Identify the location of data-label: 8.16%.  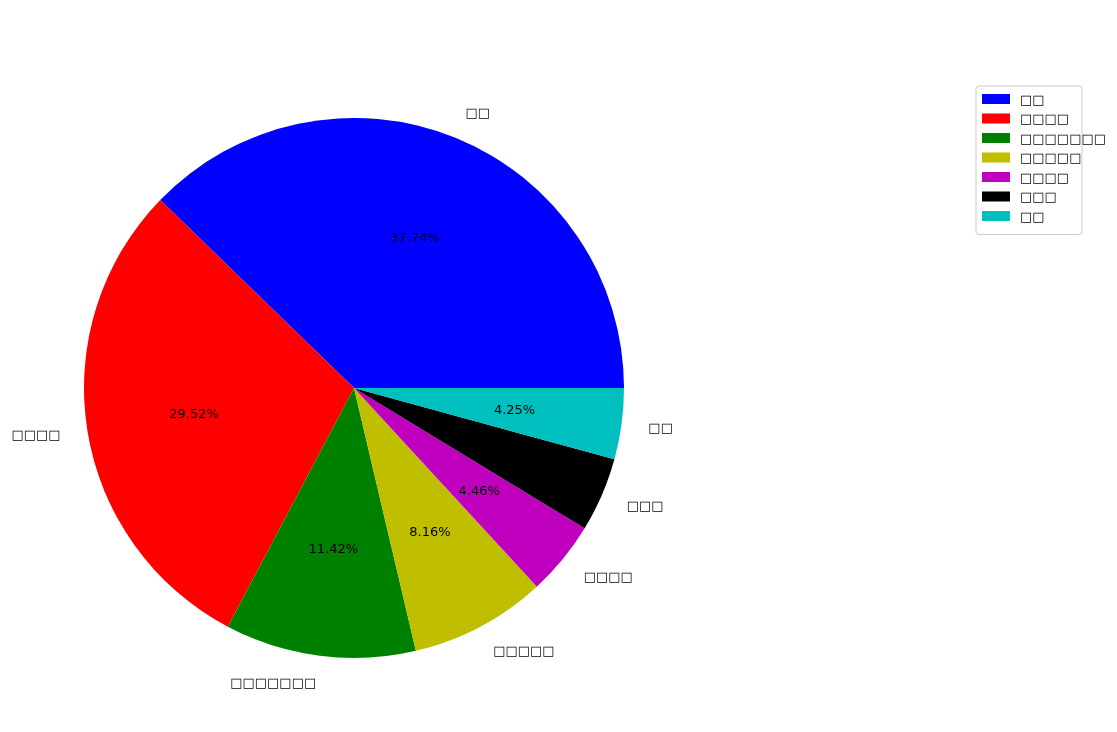
(430, 531).